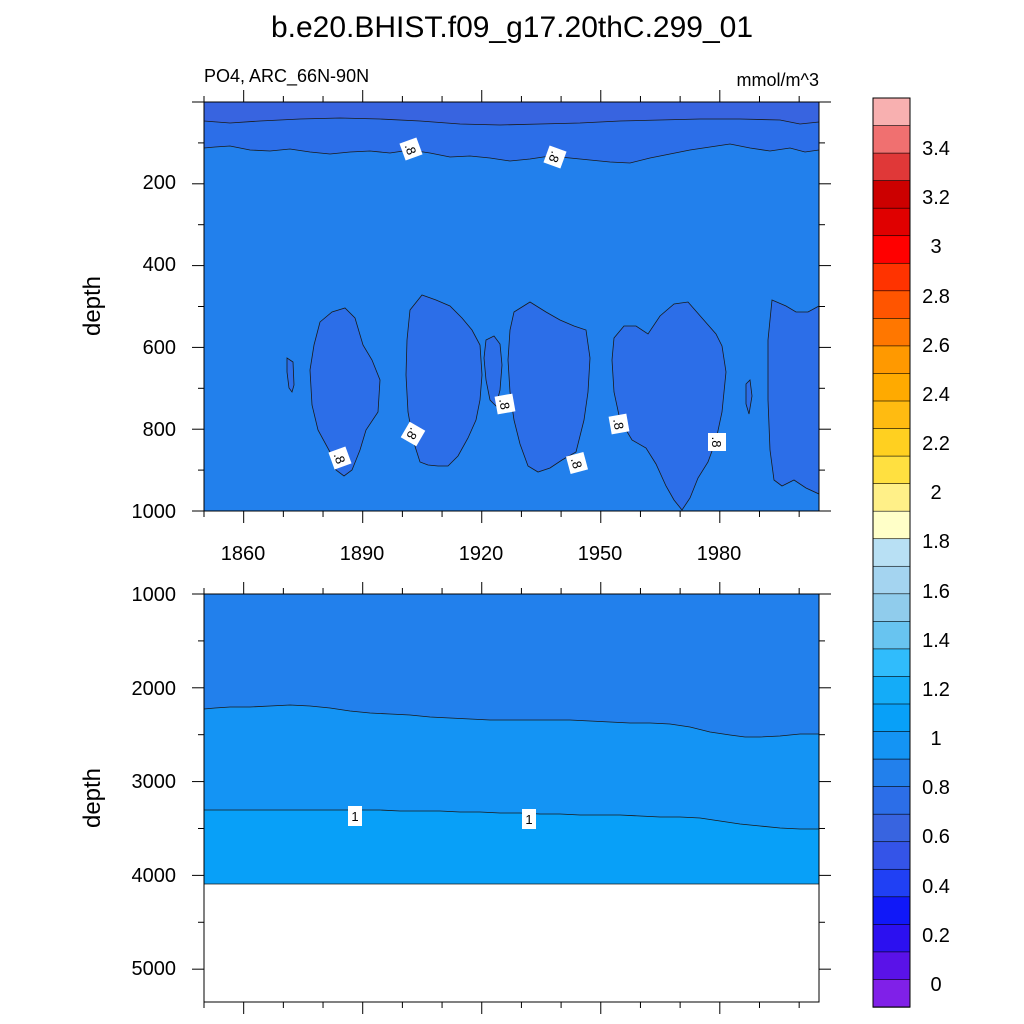  I want to click on y-tick-label: 600, so click(159, 348).